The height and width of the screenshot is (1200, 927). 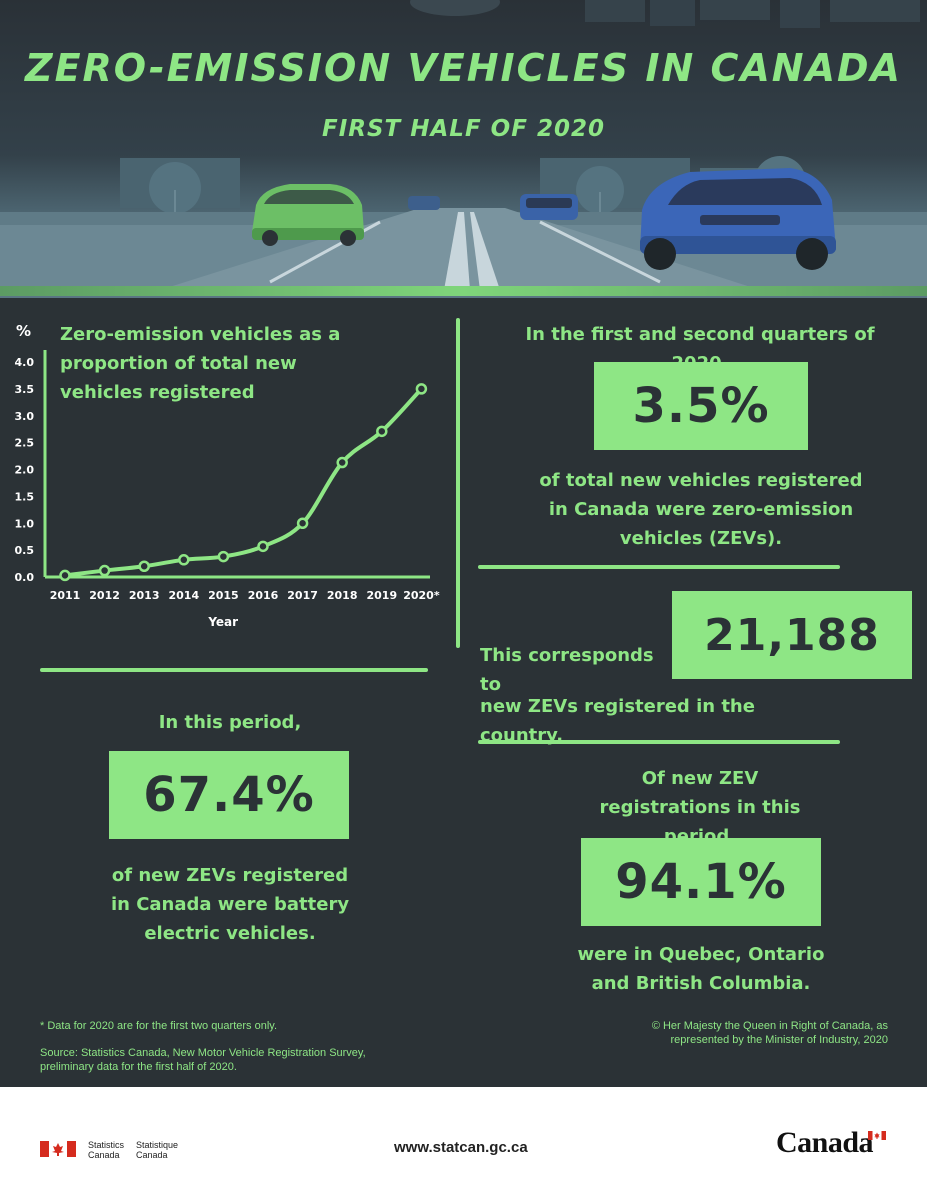 I want to click on x-tick-label: 2013, so click(x=144, y=595).